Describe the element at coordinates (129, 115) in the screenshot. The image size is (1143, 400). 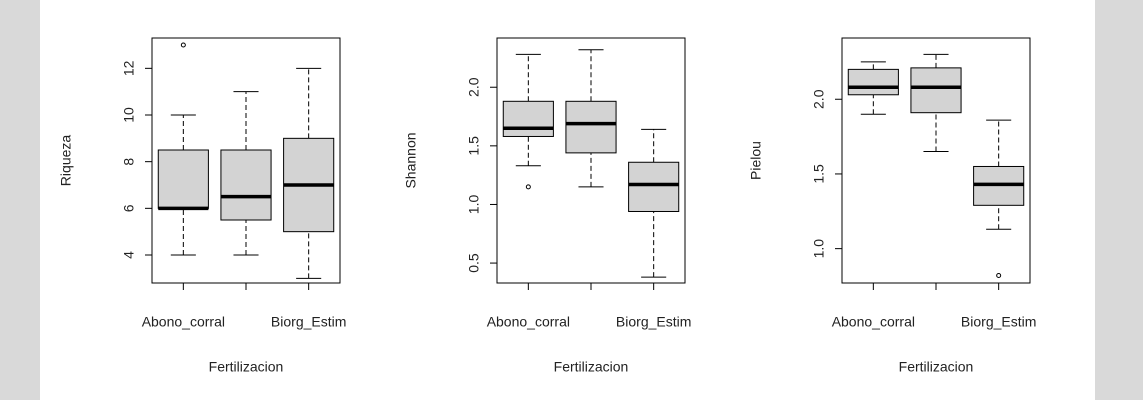
I see `y-tick-label: 10` at that location.